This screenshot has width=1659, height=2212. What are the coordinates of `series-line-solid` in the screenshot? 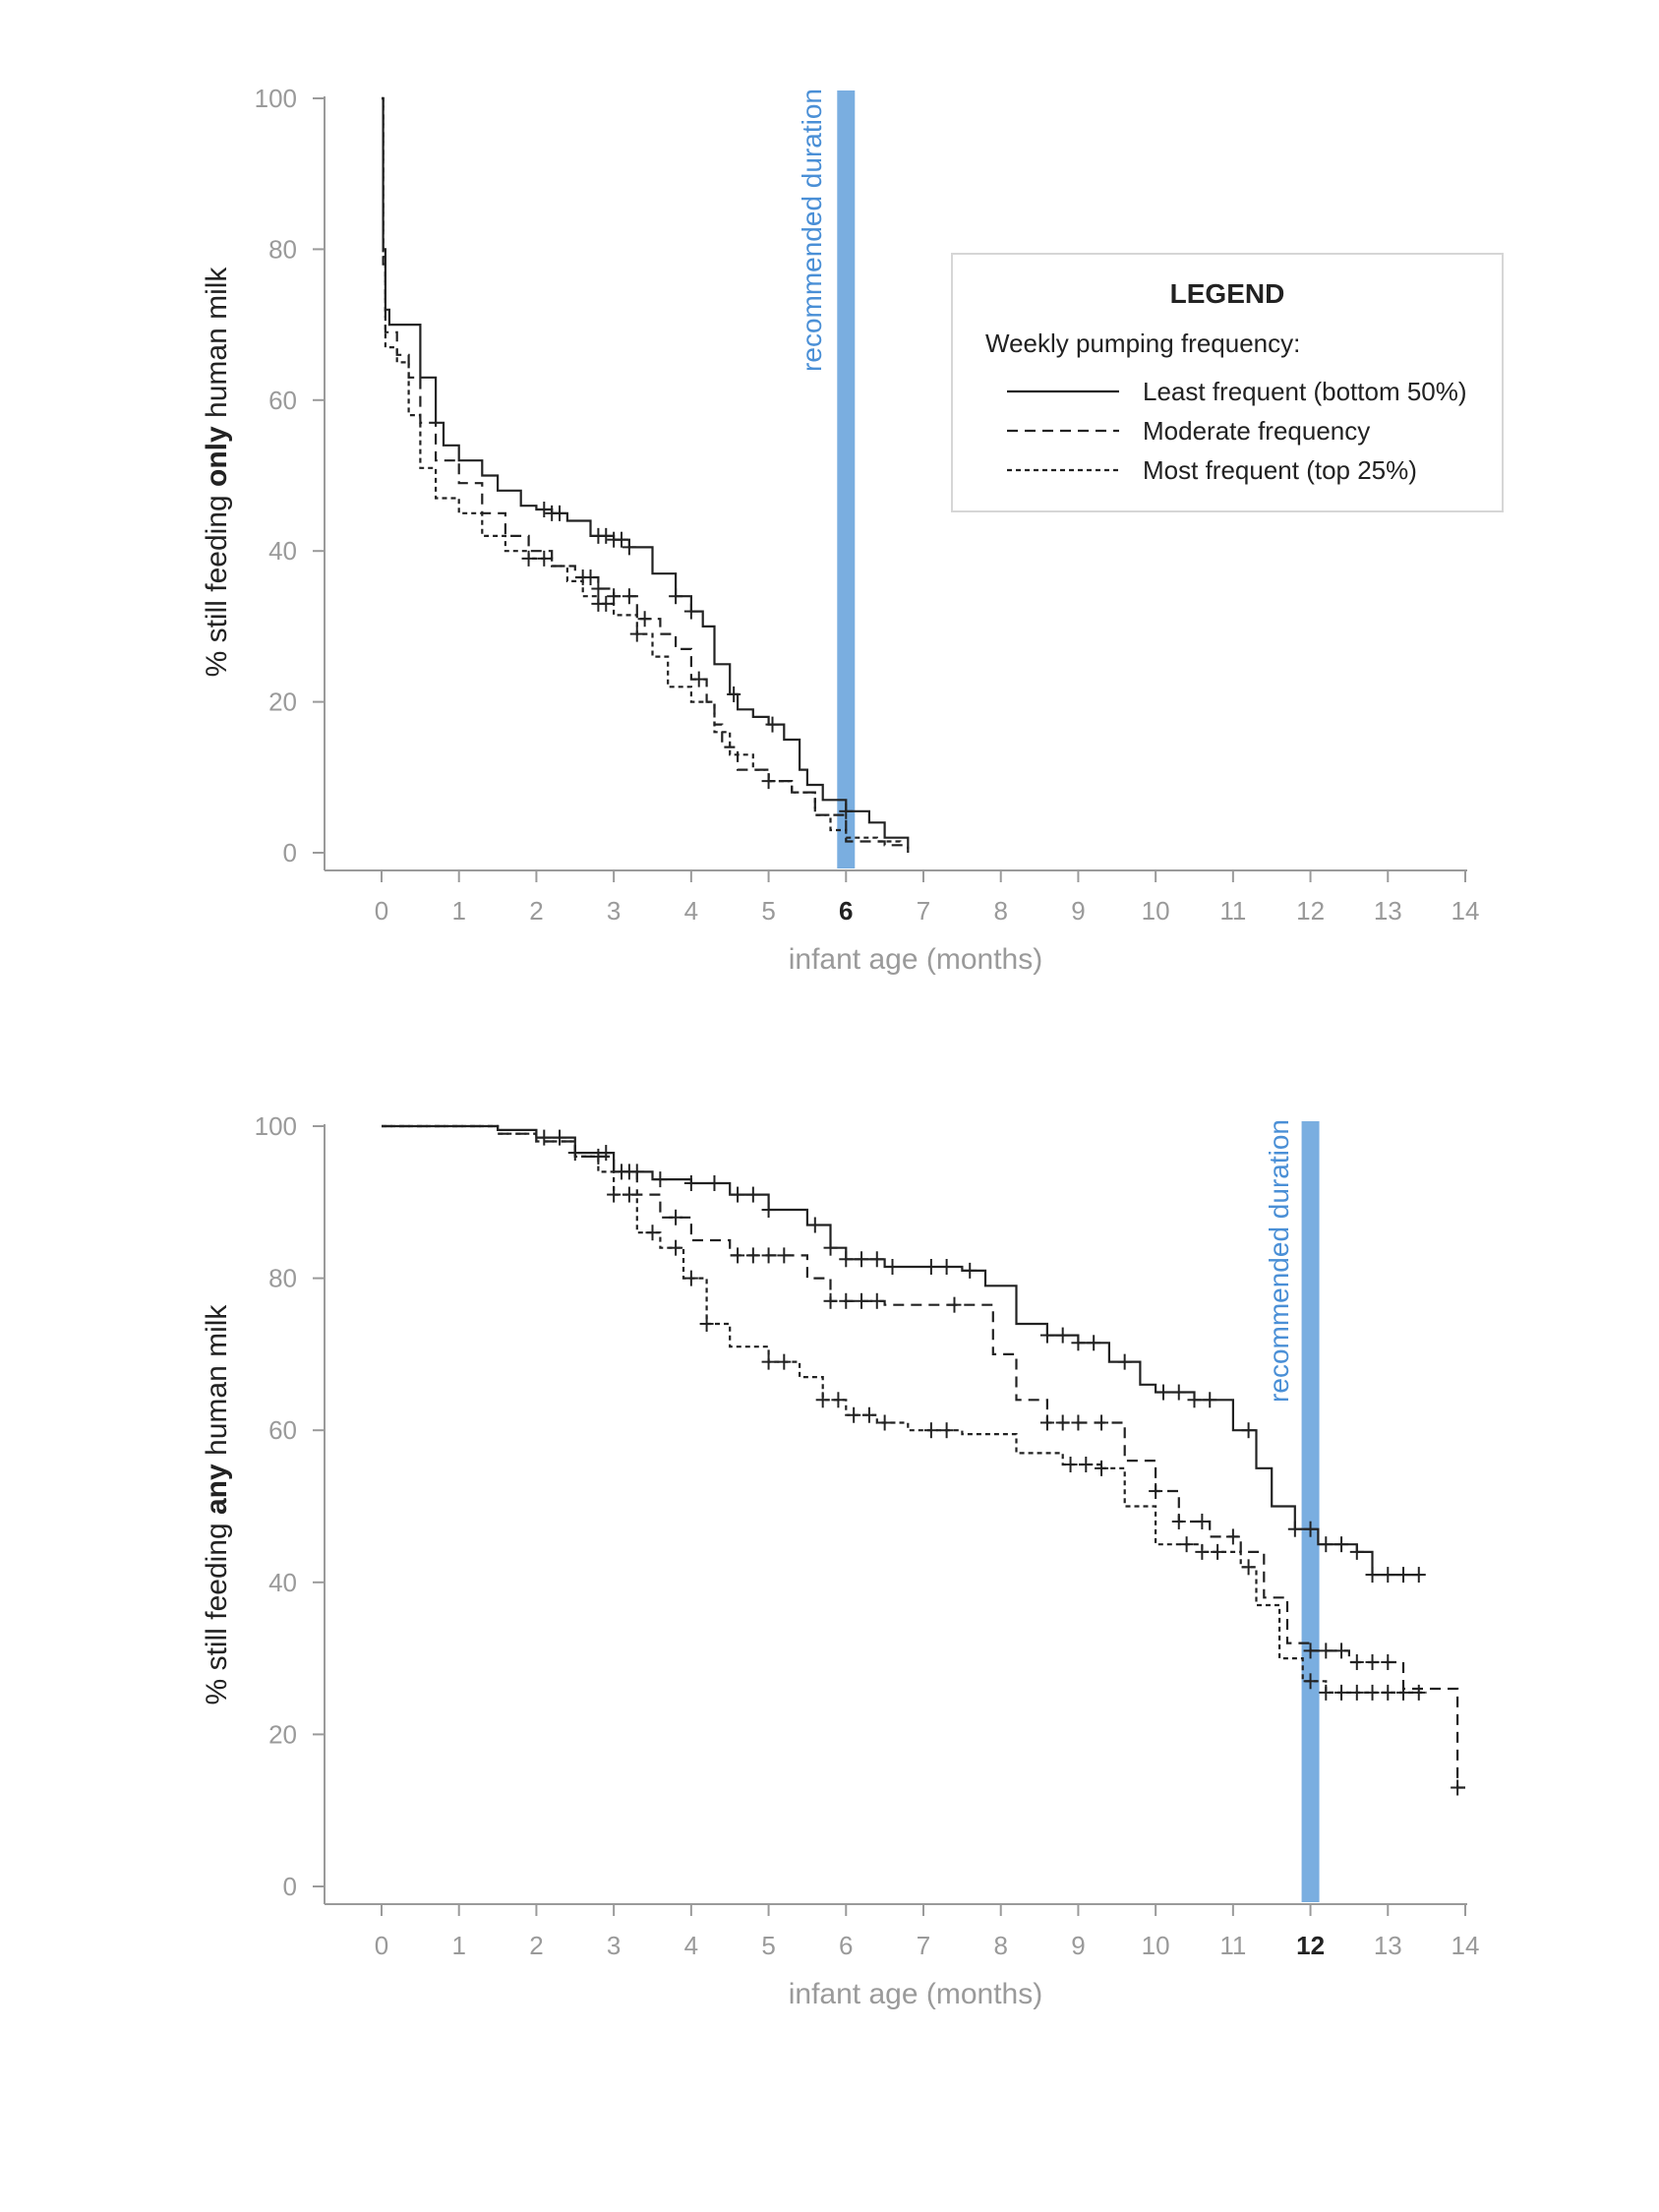 It's located at (646, 474).